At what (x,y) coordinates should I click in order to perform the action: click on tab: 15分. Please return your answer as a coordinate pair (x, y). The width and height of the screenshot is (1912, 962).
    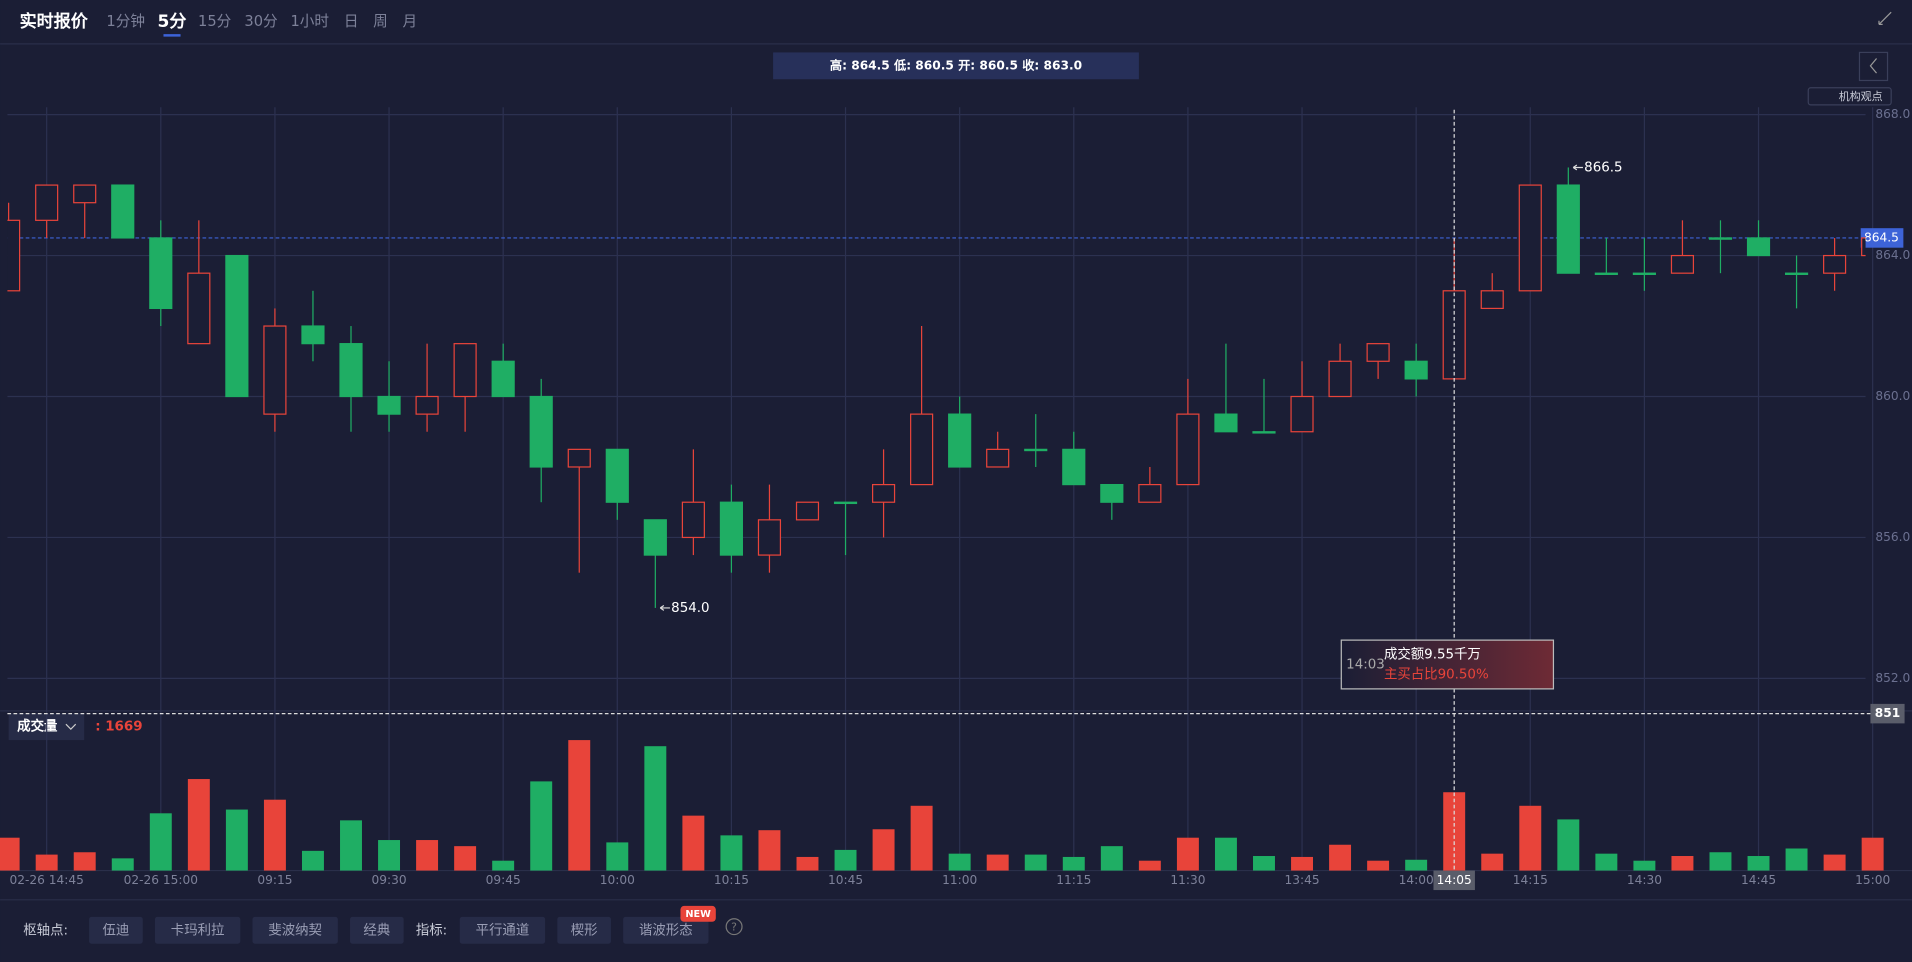
    Looking at the image, I should click on (215, 21).